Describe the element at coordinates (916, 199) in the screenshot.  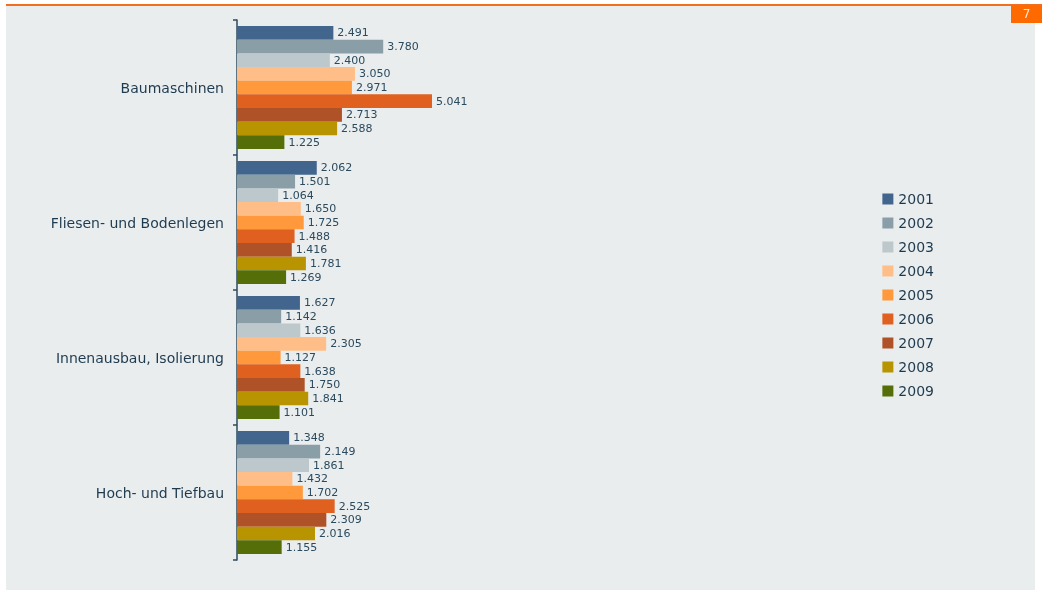
I see `legend-label: 2001` at that location.